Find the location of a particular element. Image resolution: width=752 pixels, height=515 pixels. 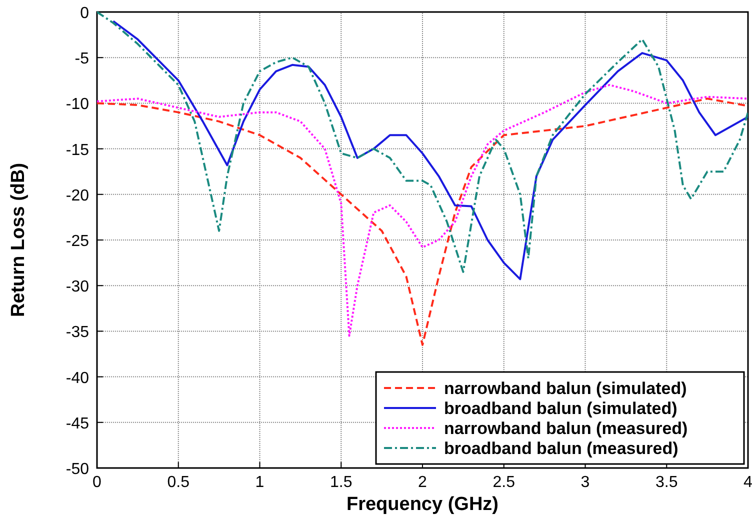

x-tick-label: 1 is located at coordinates (259, 482).